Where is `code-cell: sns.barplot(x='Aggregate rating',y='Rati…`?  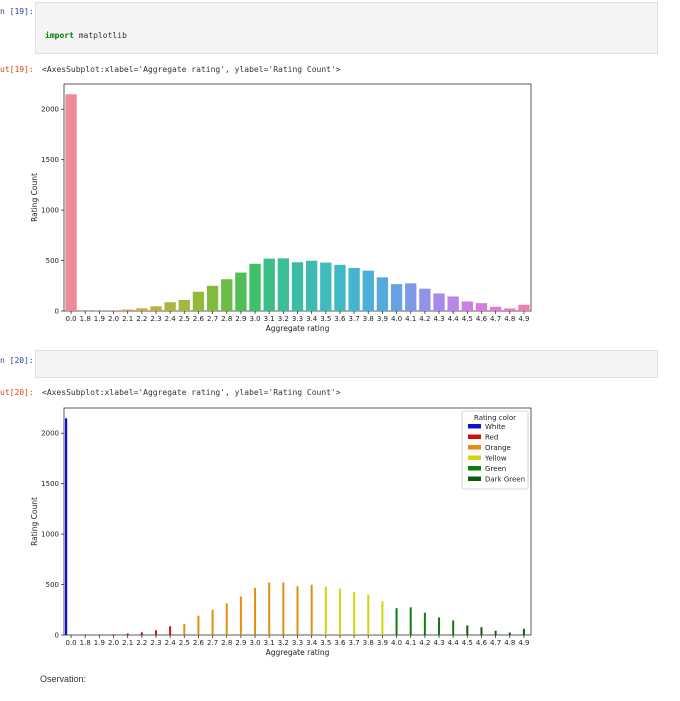
code-cell: sns.barplot(x='Aggregate rating',y='Rati… is located at coordinates (346, 364).